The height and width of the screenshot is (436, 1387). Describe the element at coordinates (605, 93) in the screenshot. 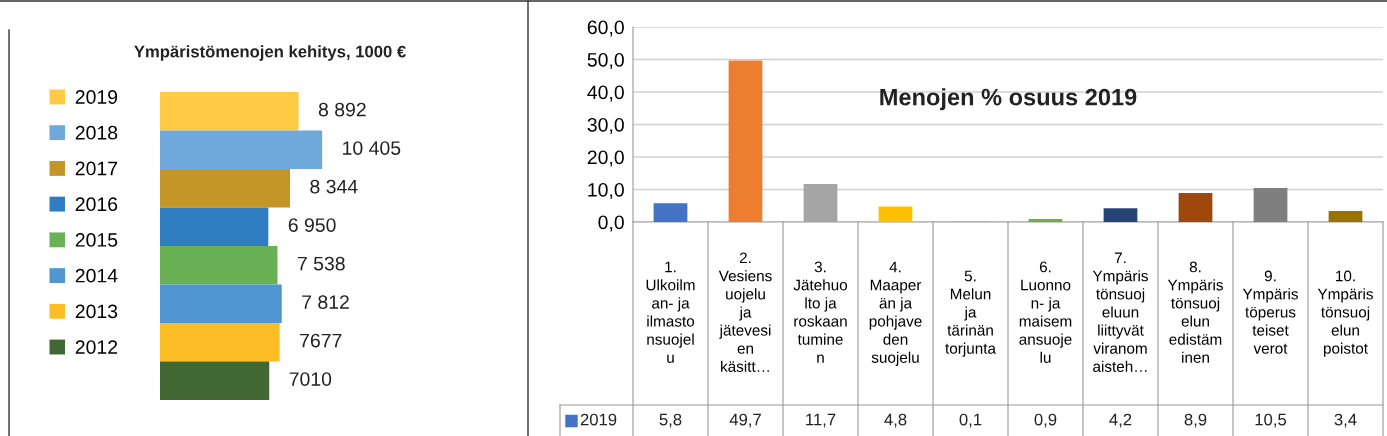

I see `y-tick-label: 40,0` at that location.